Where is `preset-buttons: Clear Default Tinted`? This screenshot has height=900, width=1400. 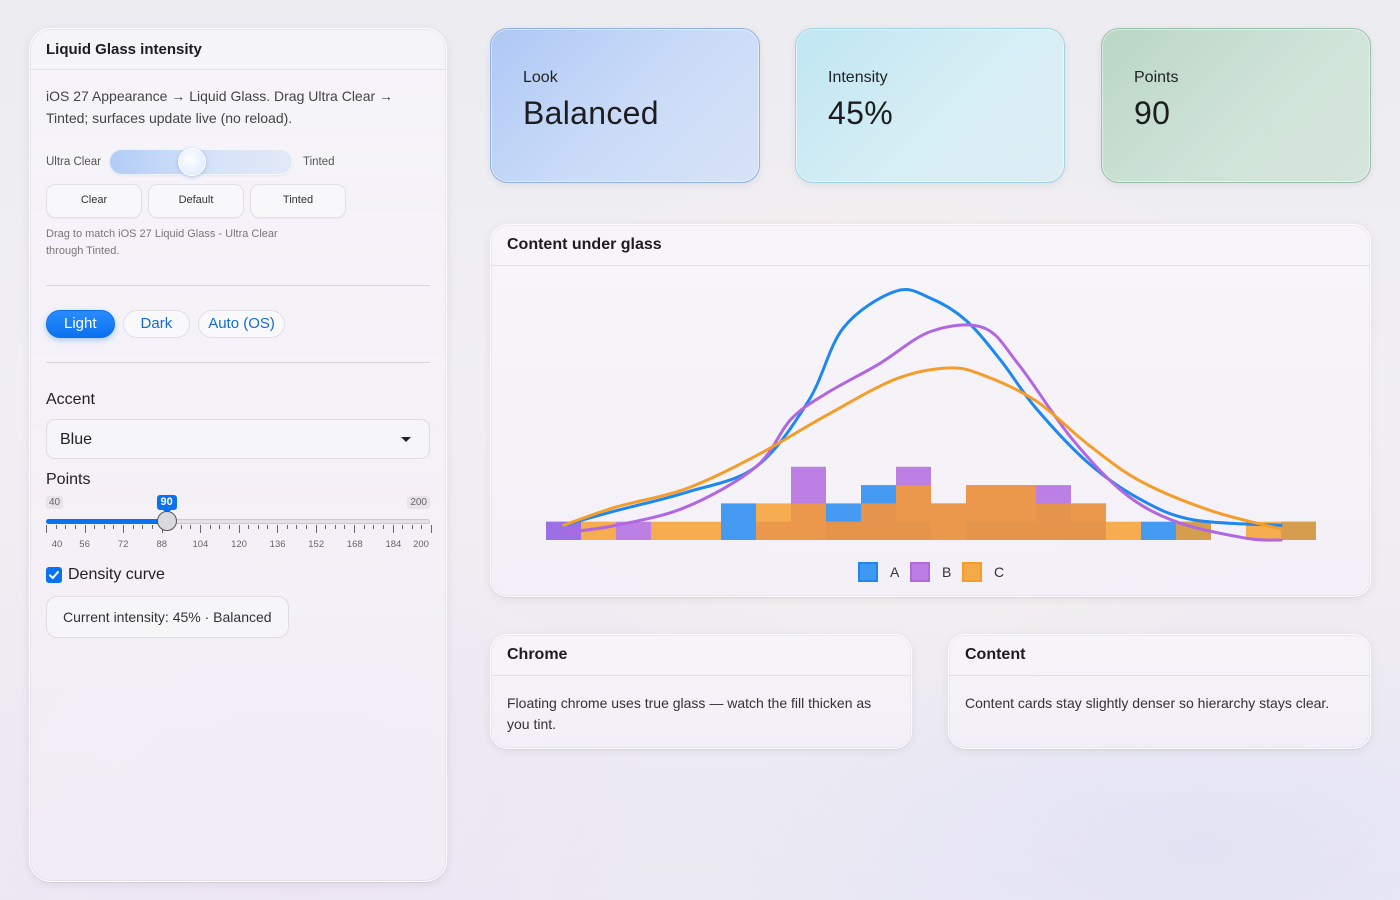
preset-buttons: Clear Default Tinted is located at coordinates (238, 201).